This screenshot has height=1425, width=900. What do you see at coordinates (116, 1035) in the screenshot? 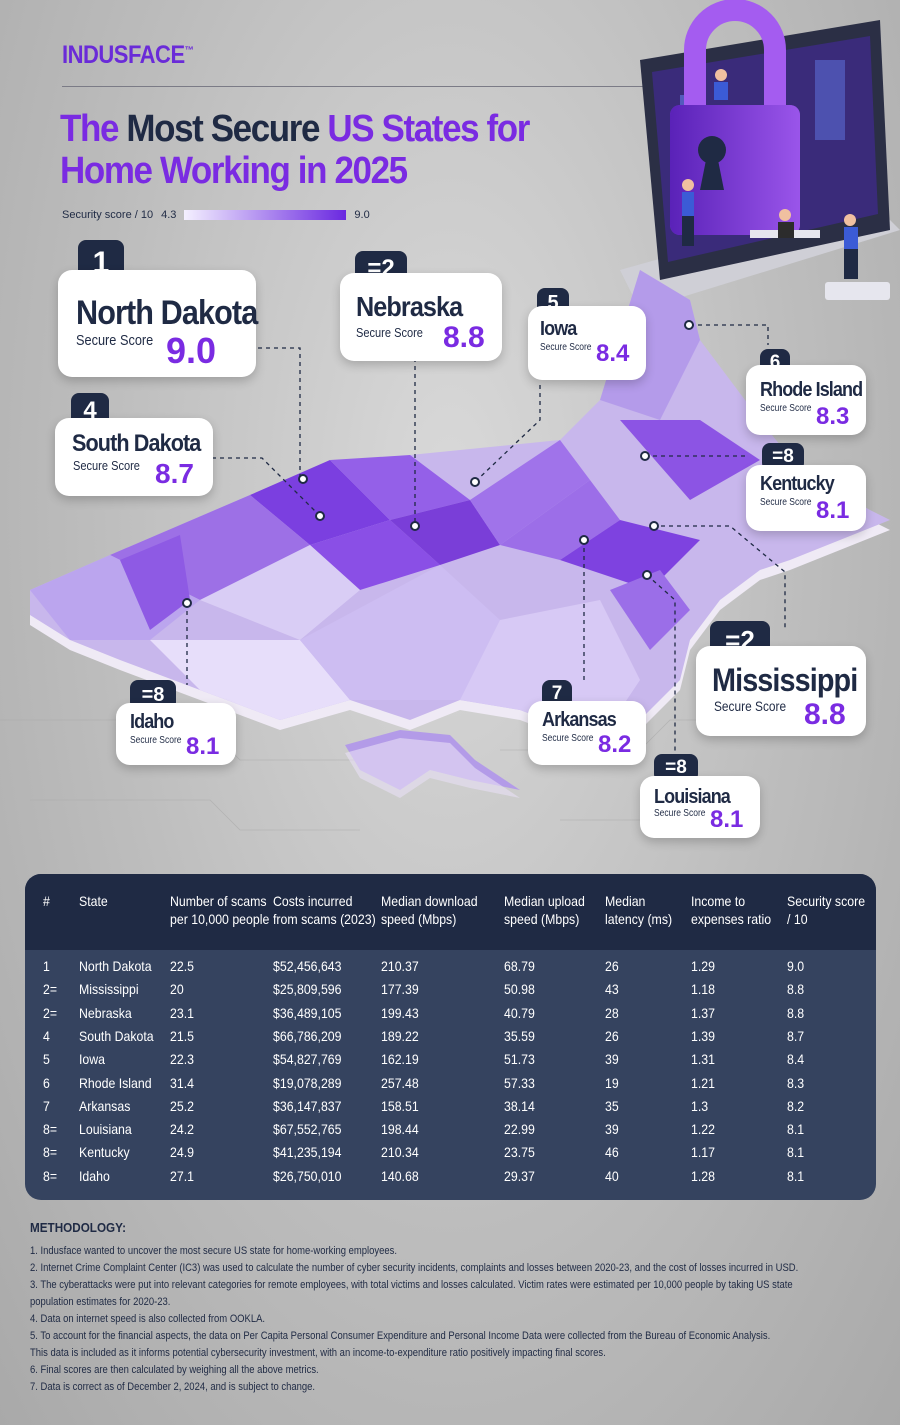
I see `table-cell: South Dakota` at bounding box center [116, 1035].